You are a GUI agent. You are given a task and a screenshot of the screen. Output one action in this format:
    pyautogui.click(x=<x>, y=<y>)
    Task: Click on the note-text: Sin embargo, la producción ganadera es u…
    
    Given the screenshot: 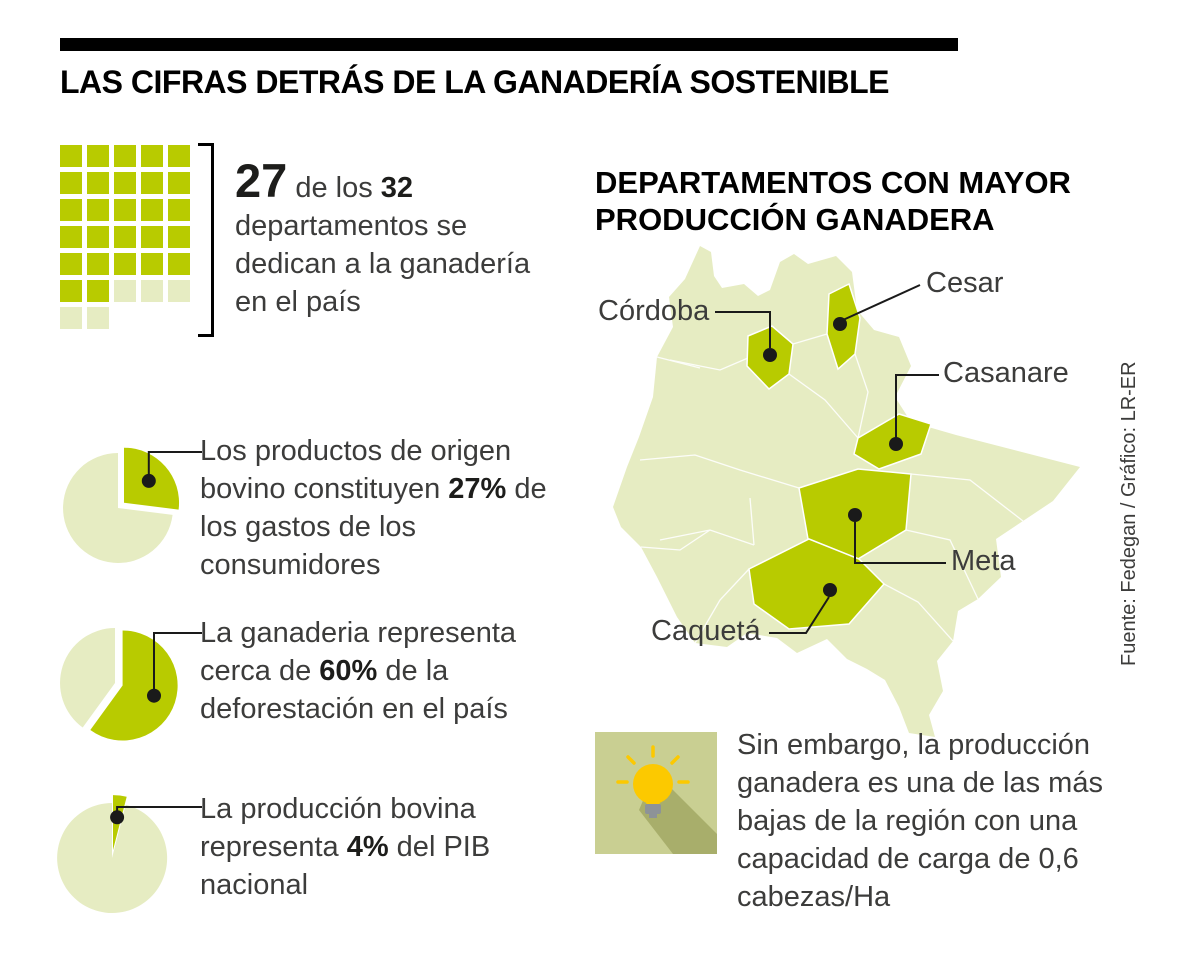 What is the action you would take?
    pyautogui.click(x=920, y=821)
    